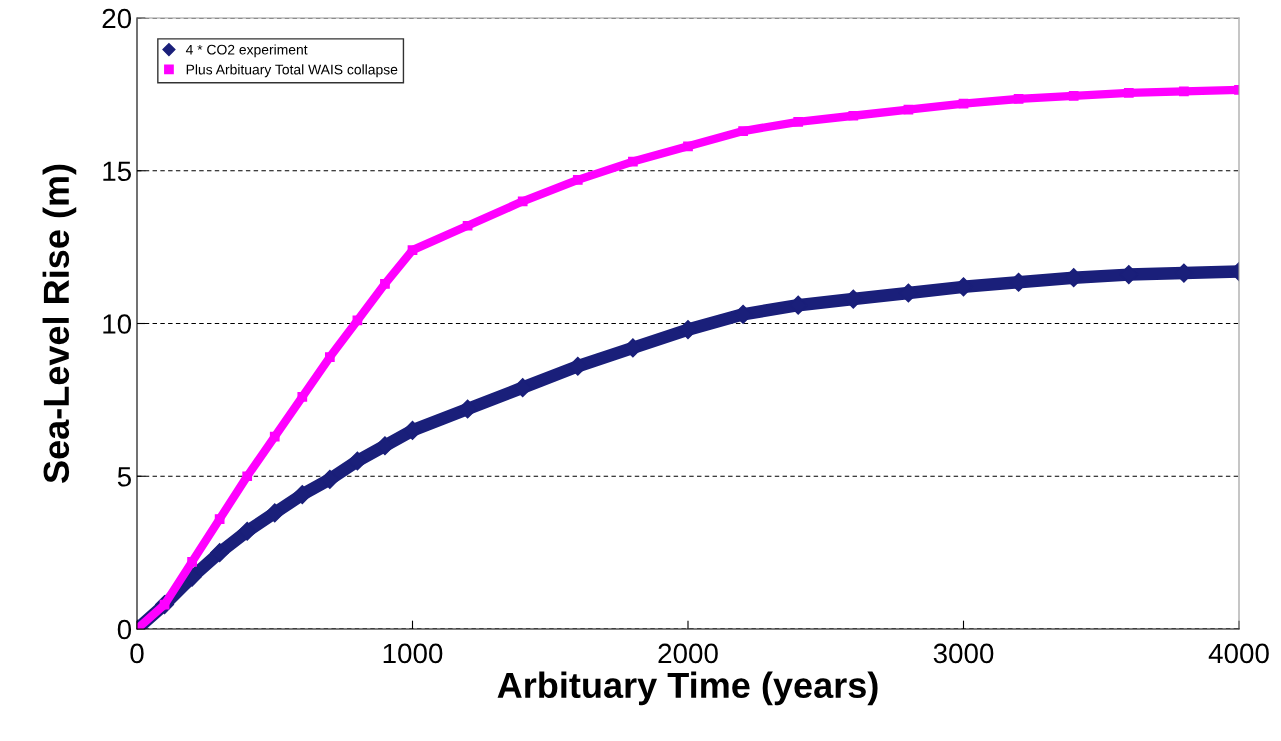 The height and width of the screenshot is (741, 1281). Describe the element at coordinates (117, 324) in the screenshot. I see `y-tick-label: 10` at that location.